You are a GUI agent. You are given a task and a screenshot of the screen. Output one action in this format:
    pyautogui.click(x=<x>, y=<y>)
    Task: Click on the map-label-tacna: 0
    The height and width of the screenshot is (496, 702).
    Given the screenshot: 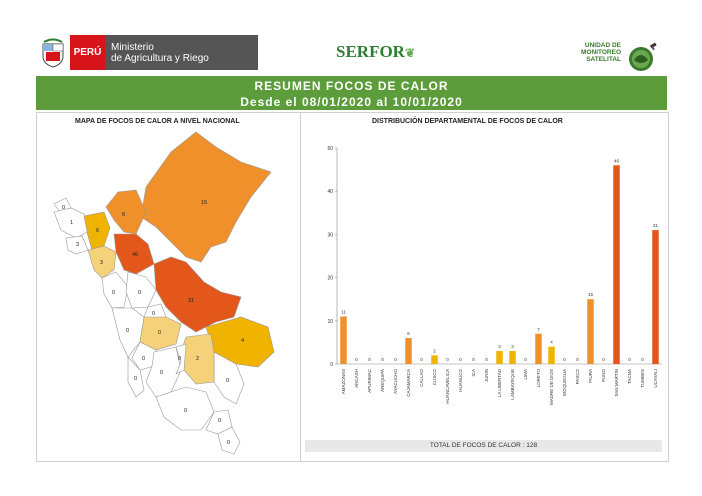 What is the action you would take?
    pyautogui.click(x=228, y=443)
    